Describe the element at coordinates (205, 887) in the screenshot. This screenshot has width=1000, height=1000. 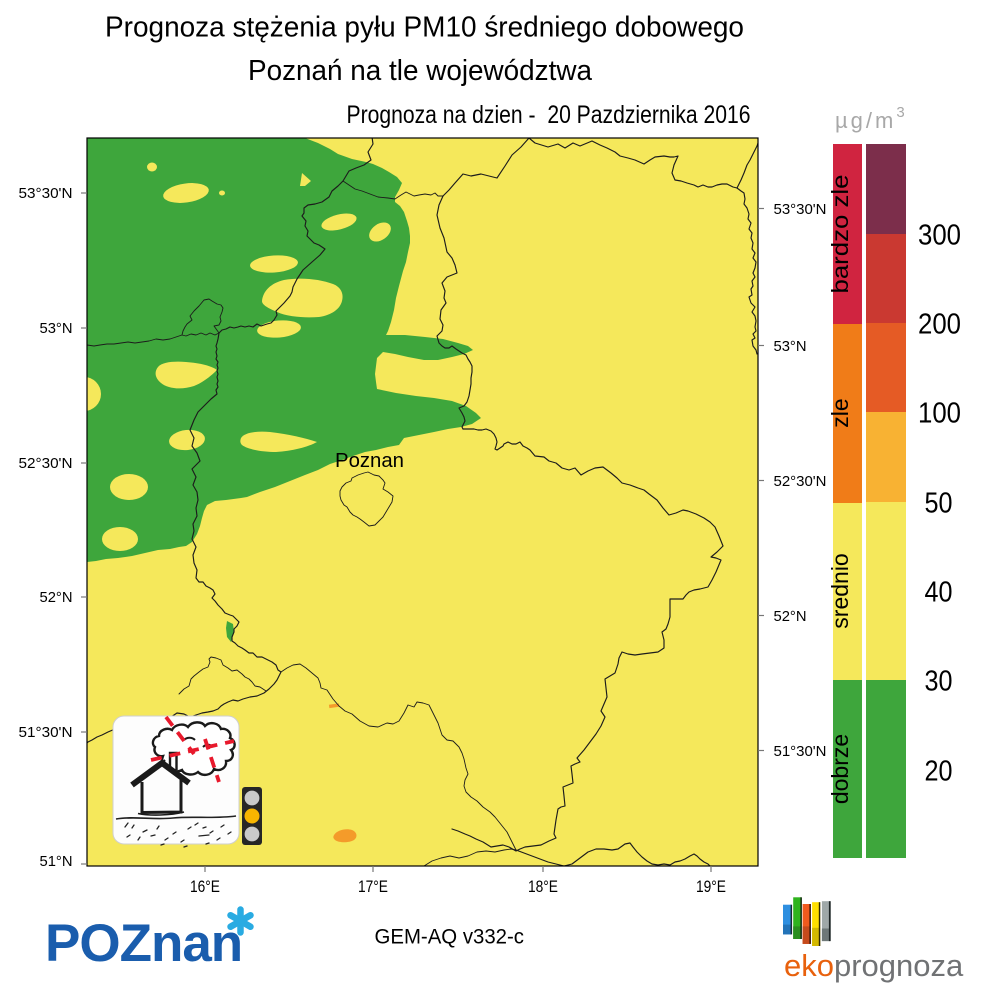
I see `svg-text: 16°E` at that location.